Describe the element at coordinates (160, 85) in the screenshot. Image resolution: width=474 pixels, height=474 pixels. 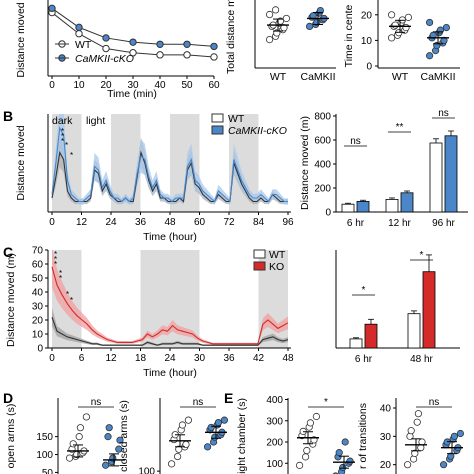
I see `a1-x-tick-label: 40` at that location.